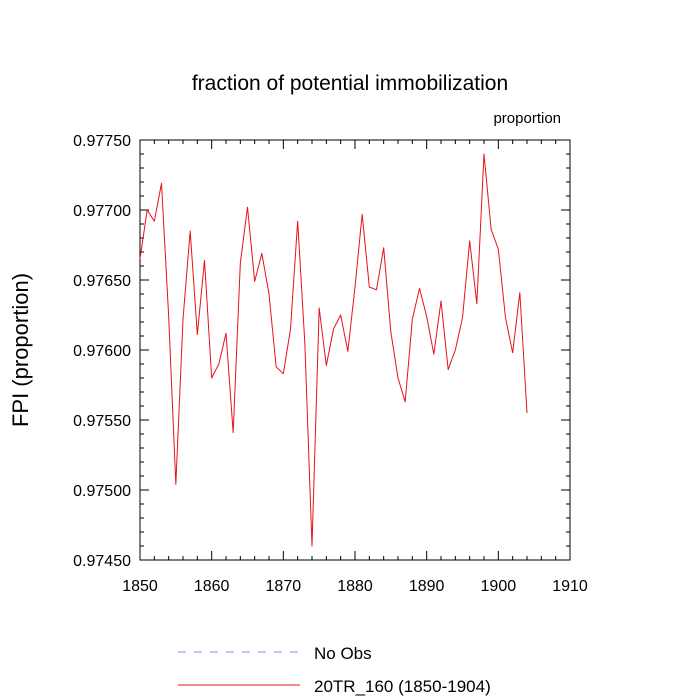 The width and height of the screenshot is (700, 700). What do you see at coordinates (102, 421) in the screenshot?
I see `y-tick-label: 0.97550` at bounding box center [102, 421].